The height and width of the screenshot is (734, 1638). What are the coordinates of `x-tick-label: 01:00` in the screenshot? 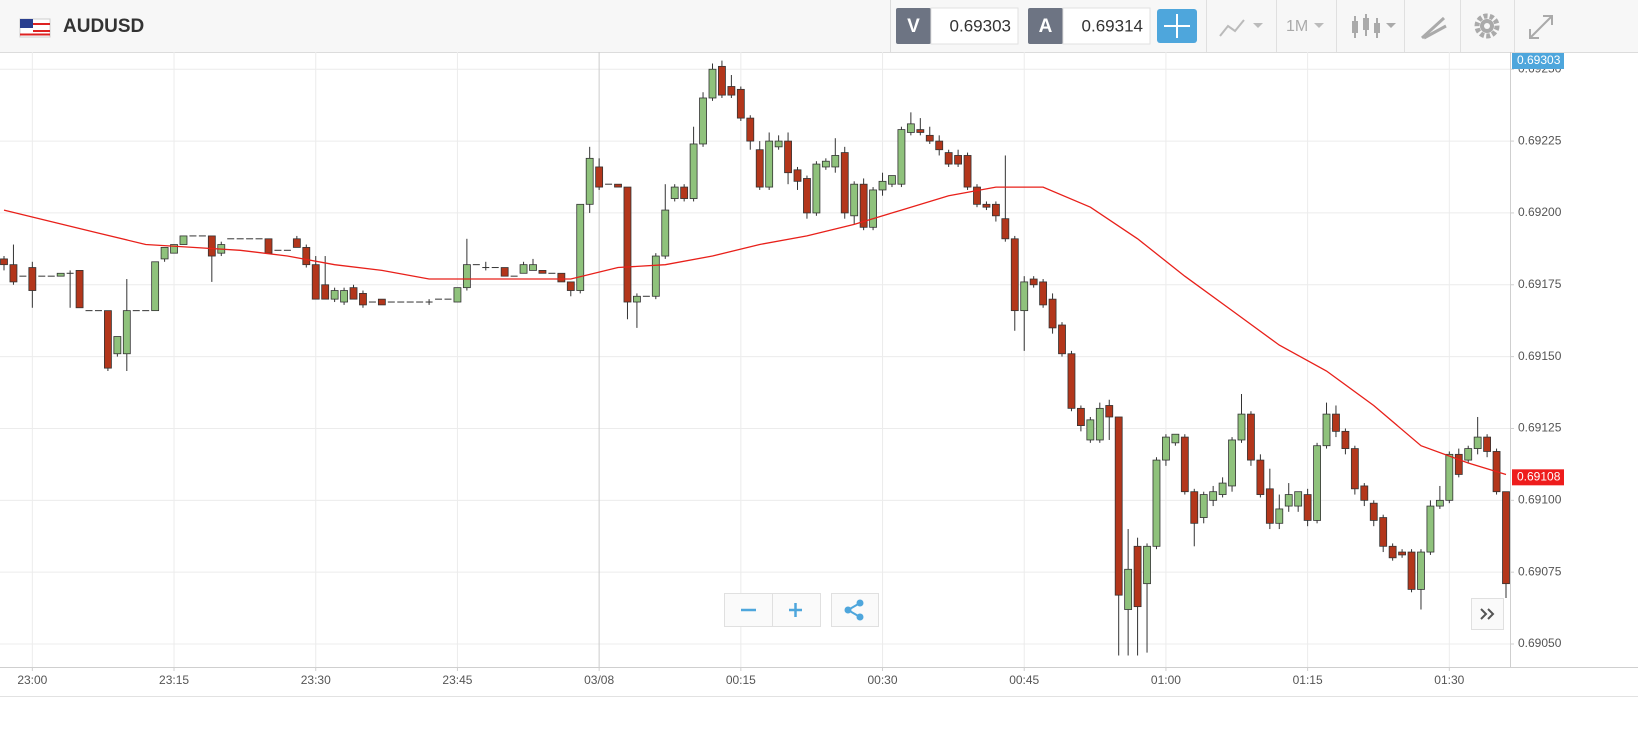 It's located at (1166, 680).